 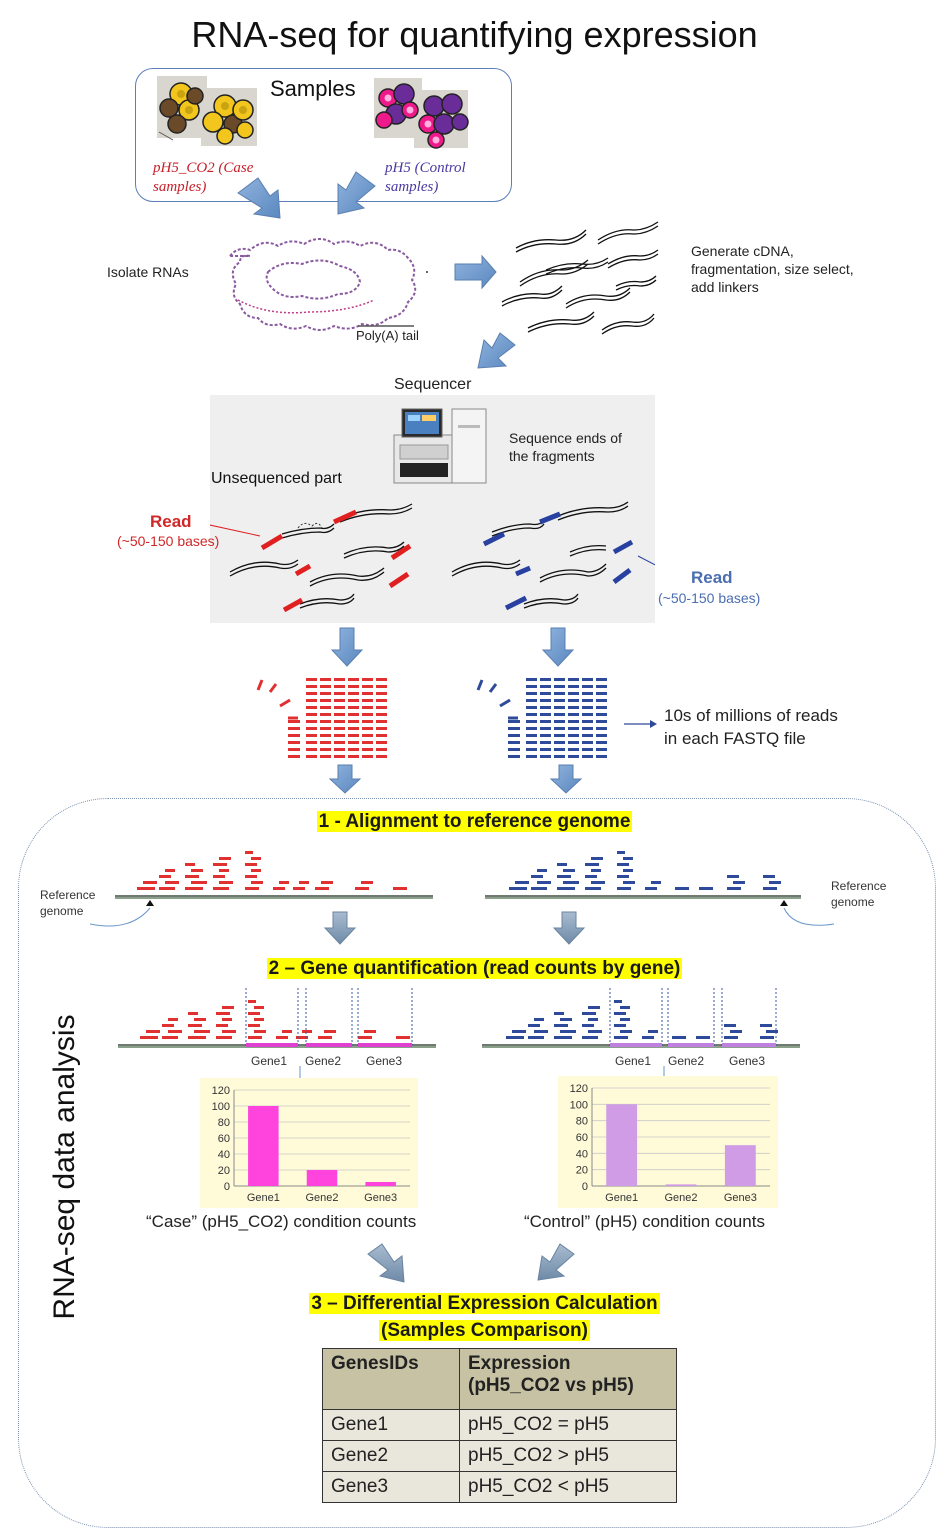 I want to click on cdna-line2: fragmentation, size select,, so click(x=772, y=269).